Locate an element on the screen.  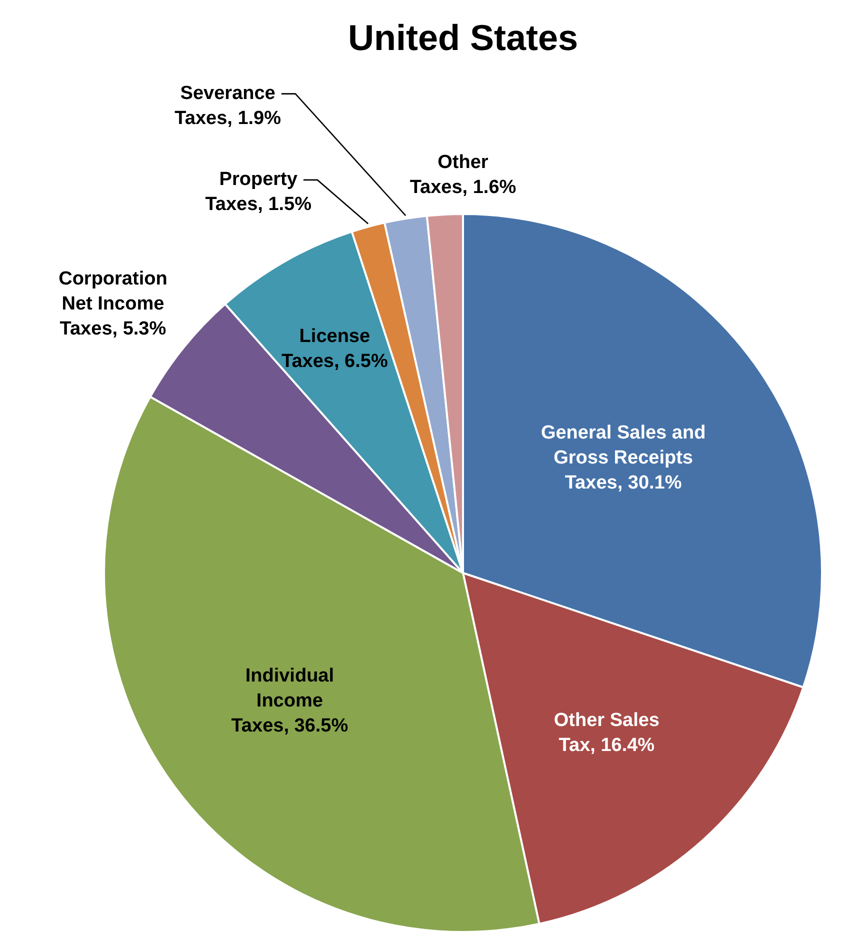
slice-label: Severance Taxes, 1.9% is located at coordinates (228, 107).